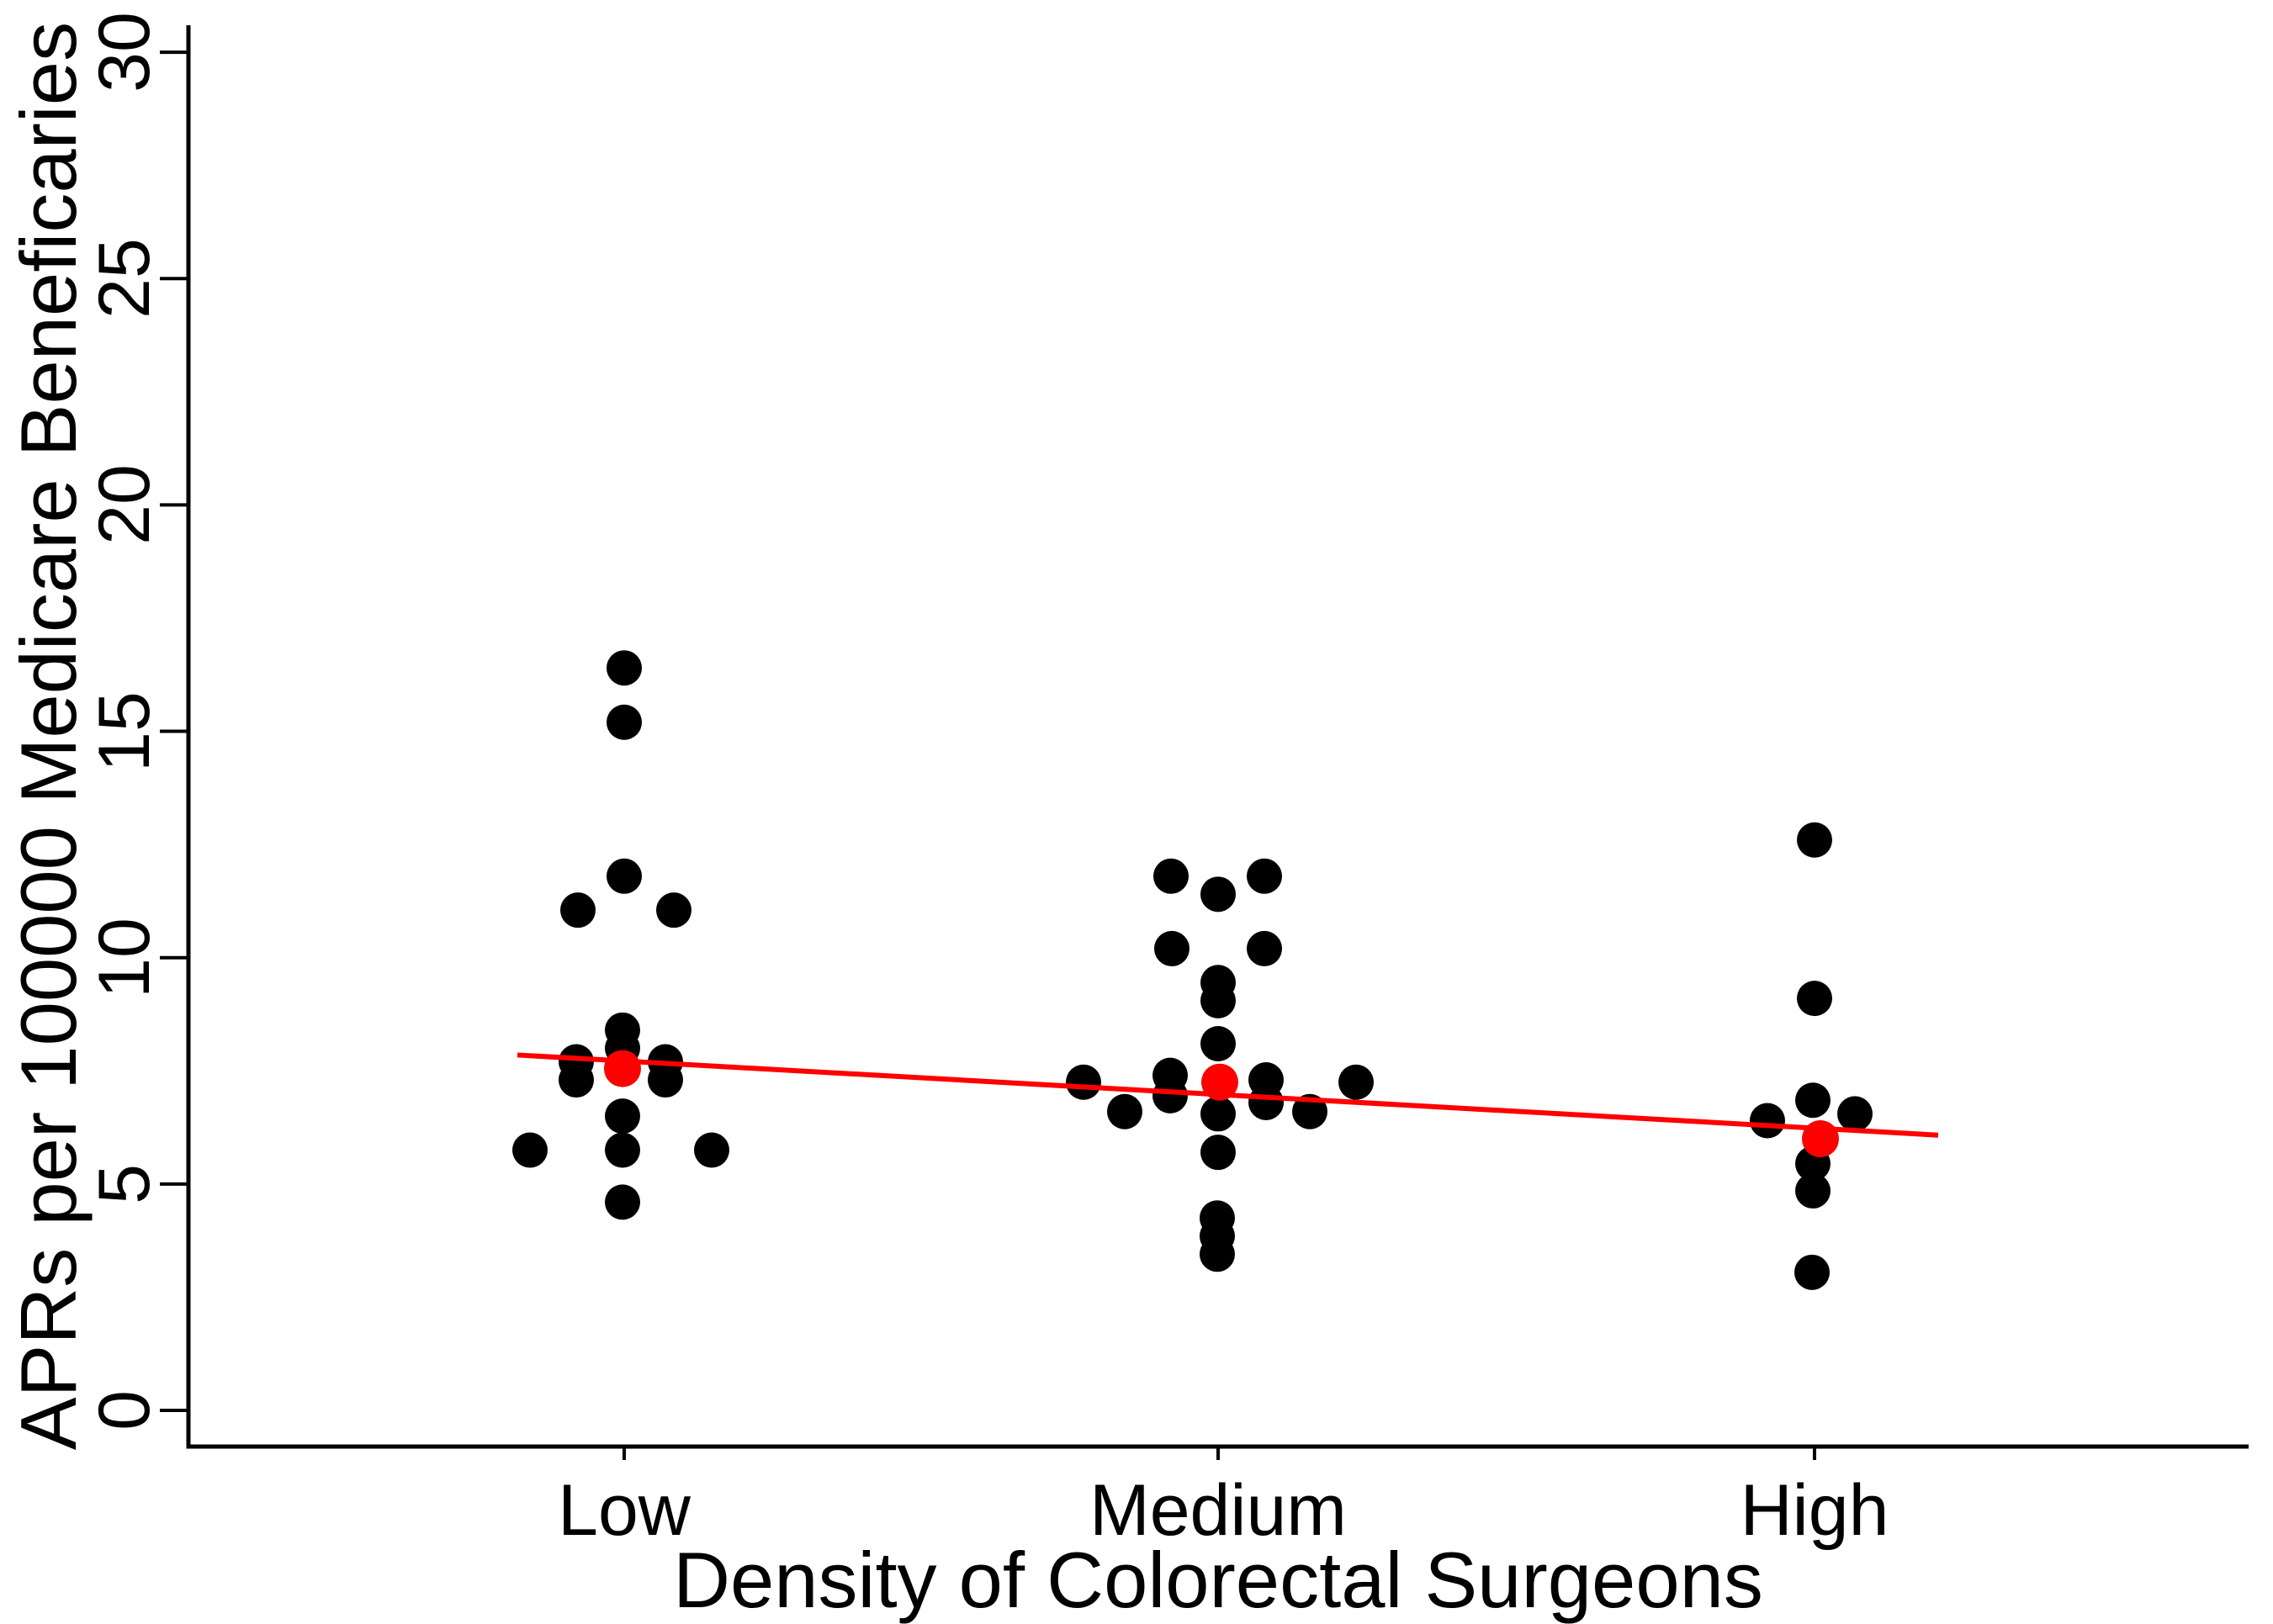  Describe the element at coordinates (124, 505) in the screenshot. I see `y-tick-label: 20` at that location.